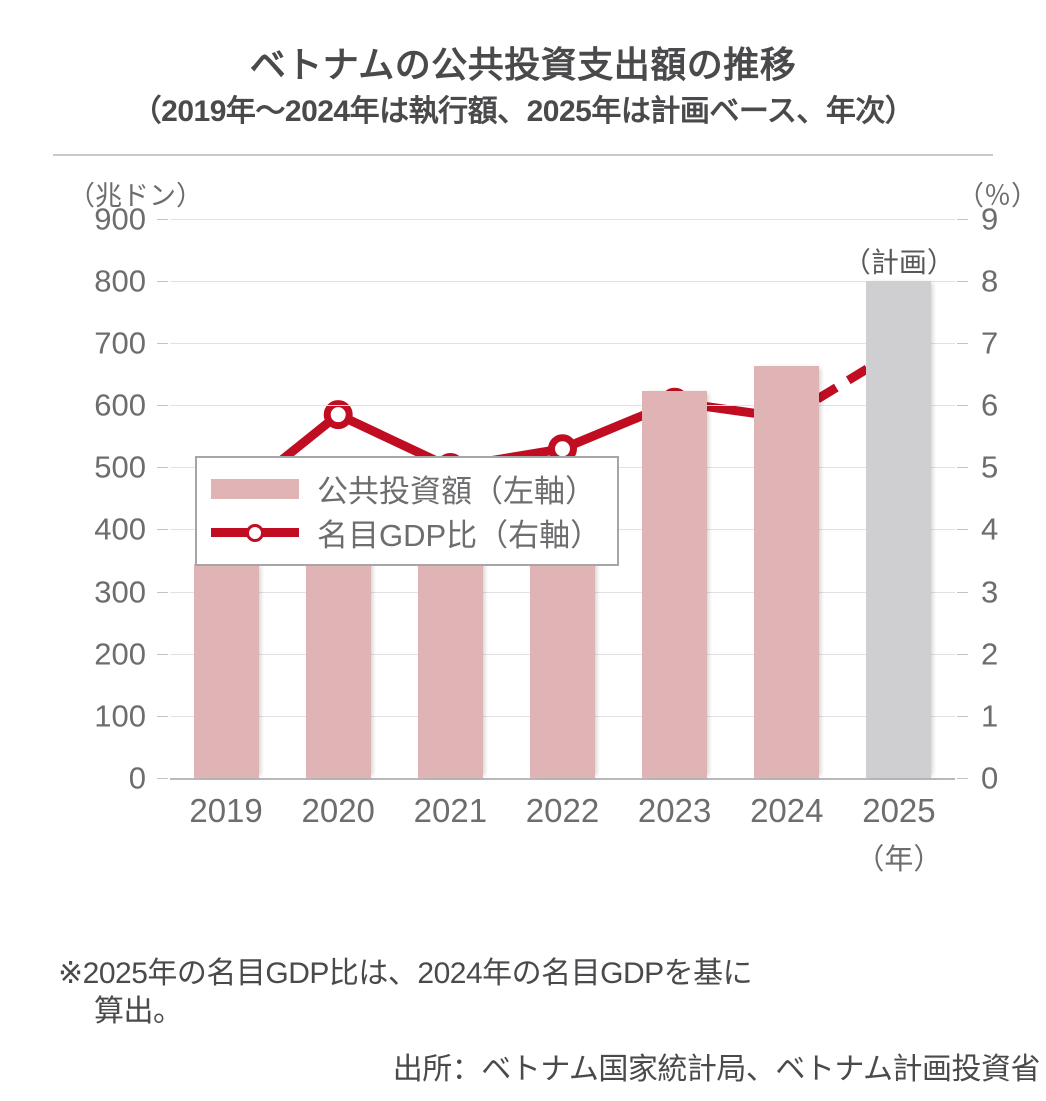  I want to click on x-axis-label-2024: 2024, so click(787, 810).